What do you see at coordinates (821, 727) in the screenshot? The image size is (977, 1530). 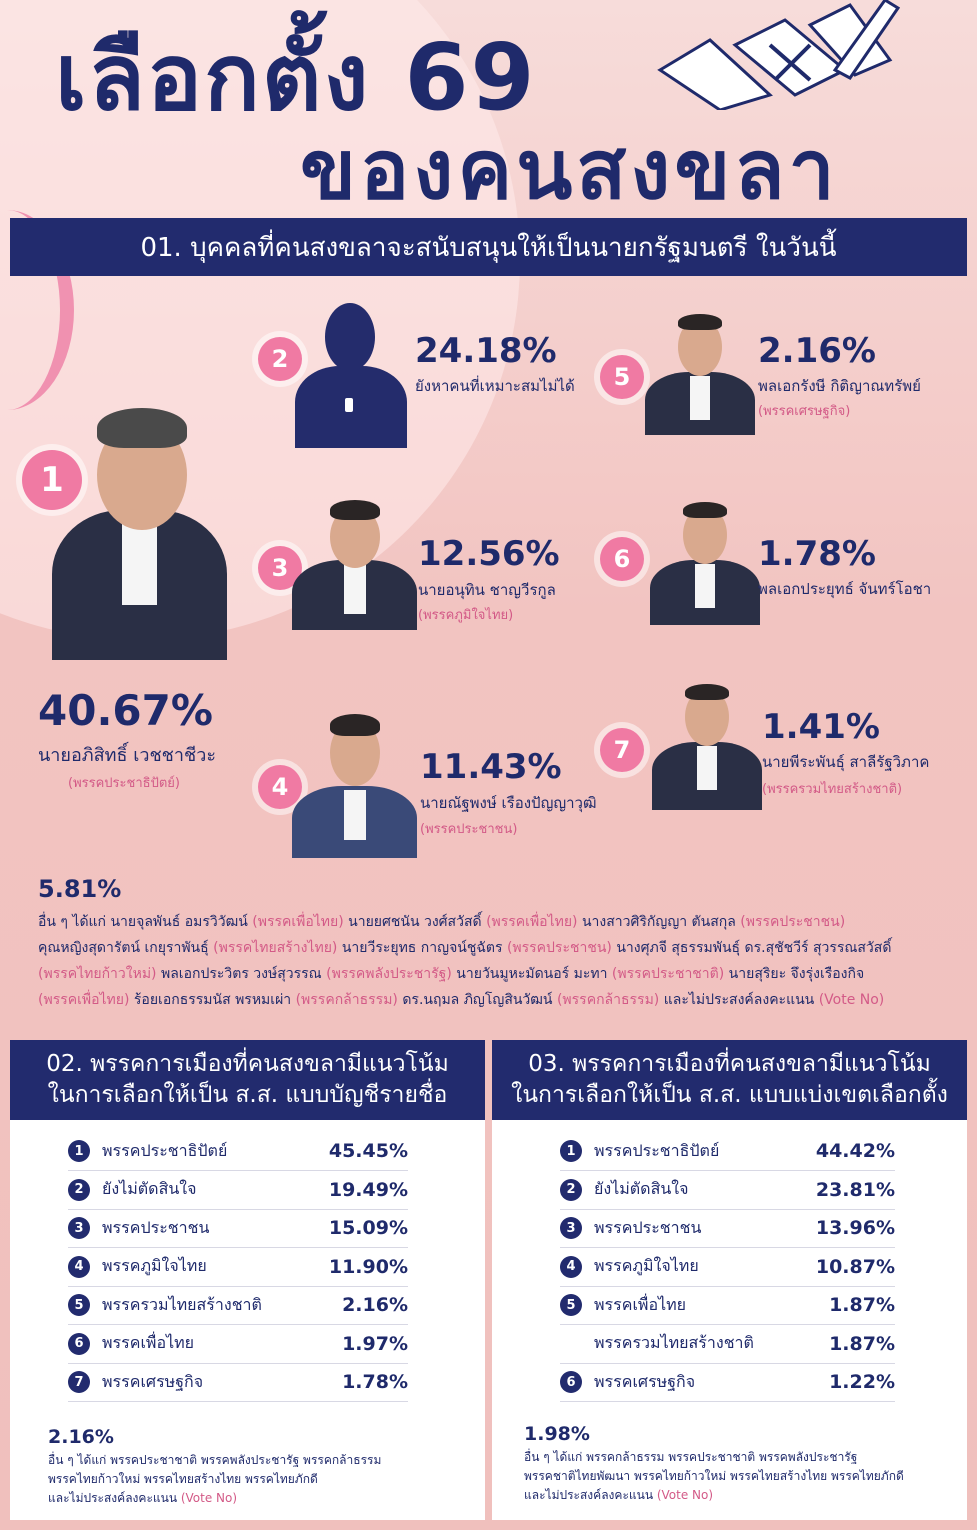 I see `candidate-7-percent: 1.41%` at bounding box center [821, 727].